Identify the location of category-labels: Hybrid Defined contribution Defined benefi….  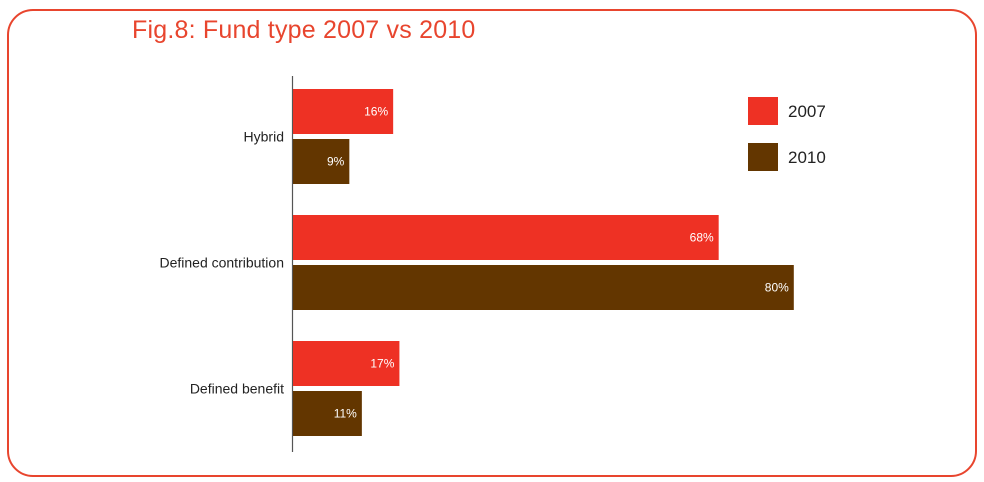
(221, 263).